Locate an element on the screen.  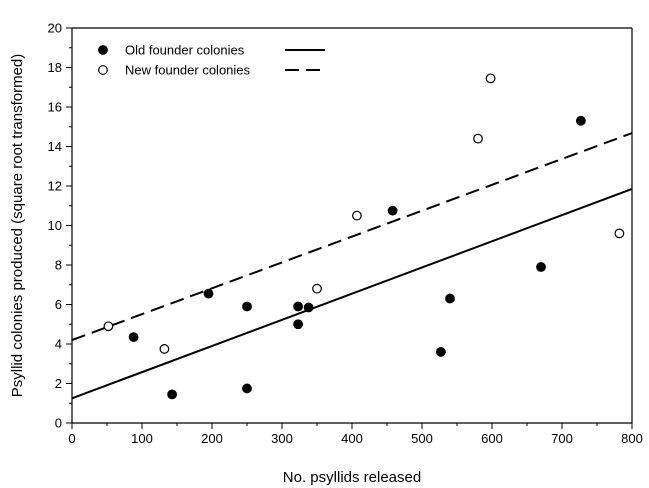
x-tick-label: 700 is located at coordinates (562, 438).